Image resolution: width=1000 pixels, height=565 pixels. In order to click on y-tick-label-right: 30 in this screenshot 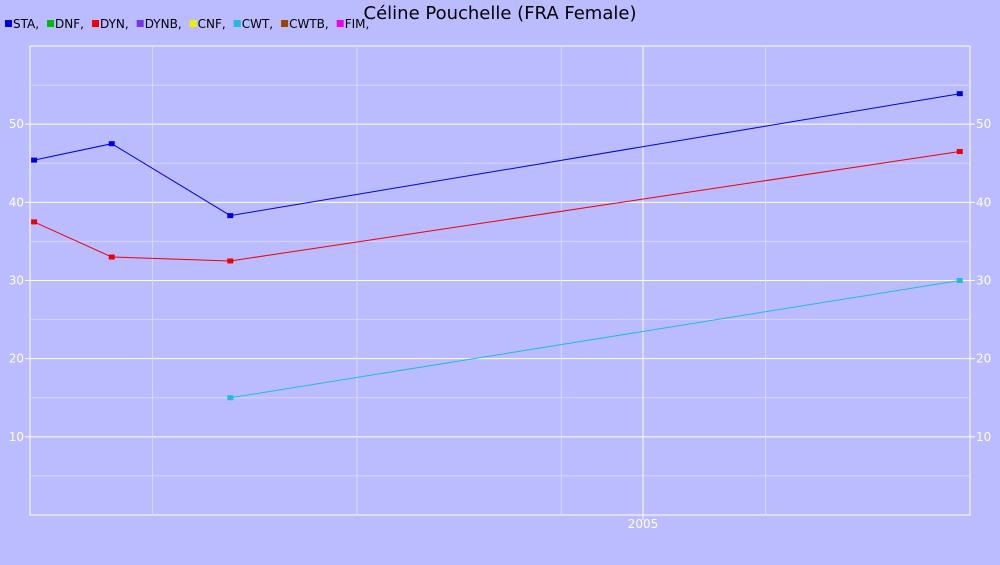, I will do `click(983, 281)`.